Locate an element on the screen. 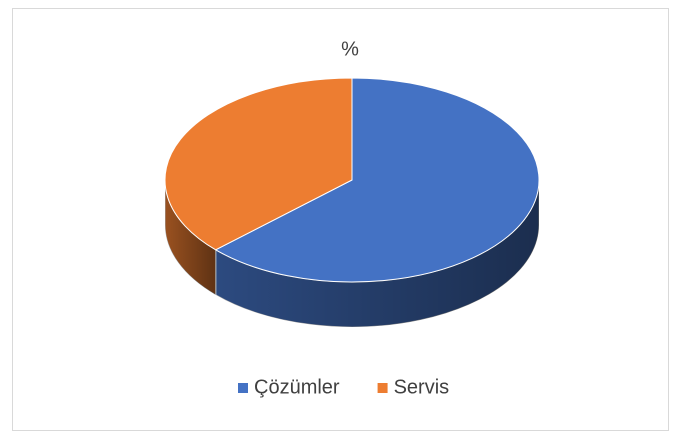 This screenshot has width=681, height=437. legend-label: Servis is located at coordinates (422, 387).